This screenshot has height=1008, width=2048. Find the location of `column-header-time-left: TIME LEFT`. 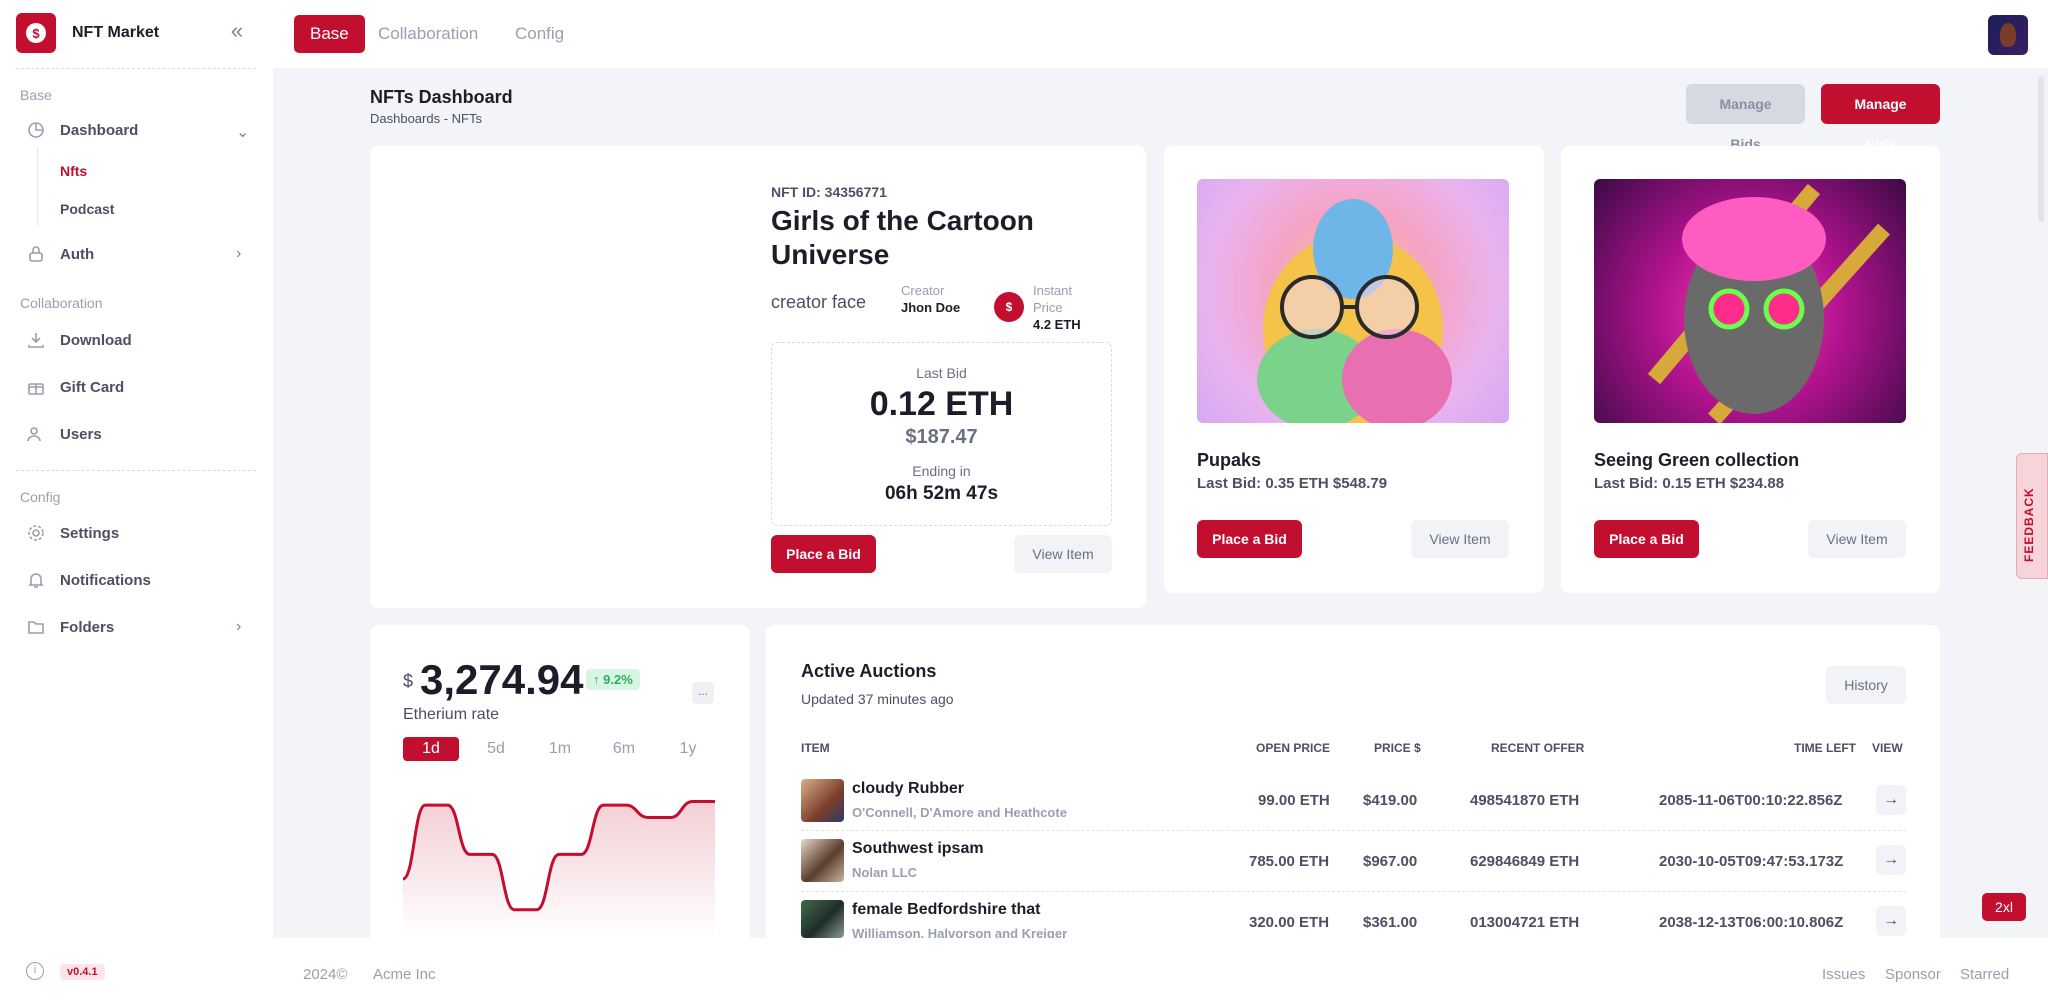

column-header-time-left: TIME LEFT is located at coordinates (1825, 748).